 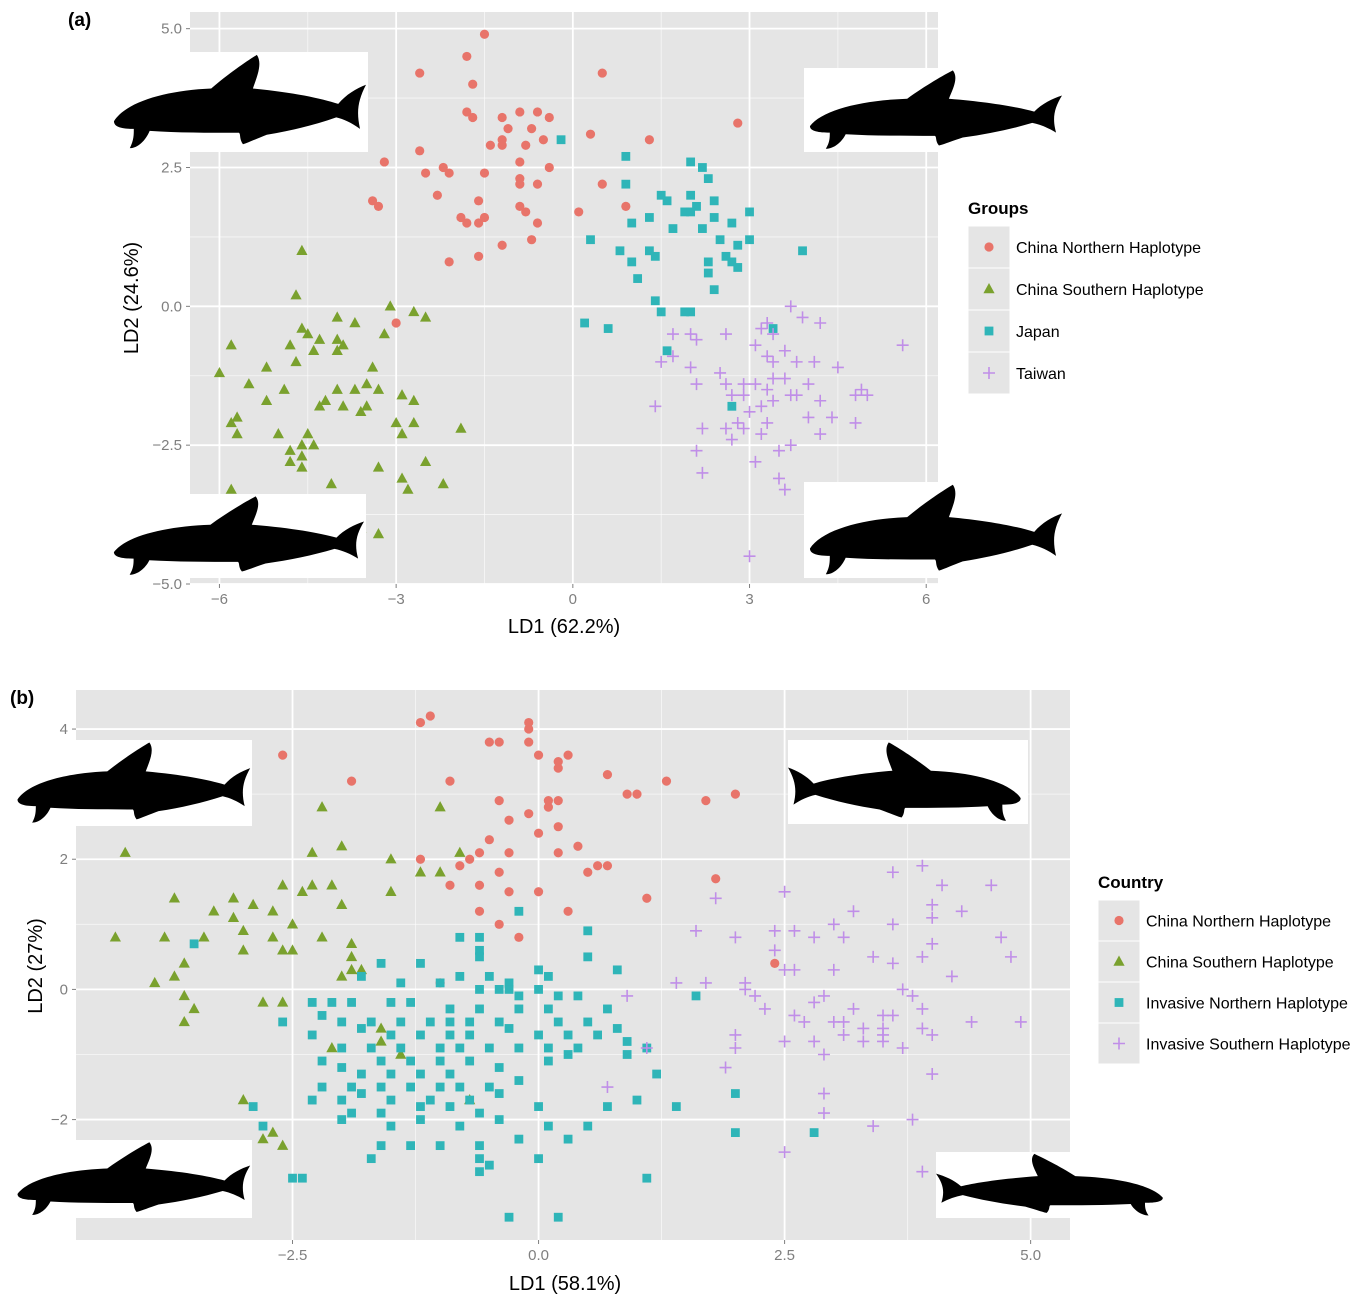 What do you see at coordinates (132, 783) in the screenshot?
I see `fish-silhouette-top-left` at bounding box center [132, 783].